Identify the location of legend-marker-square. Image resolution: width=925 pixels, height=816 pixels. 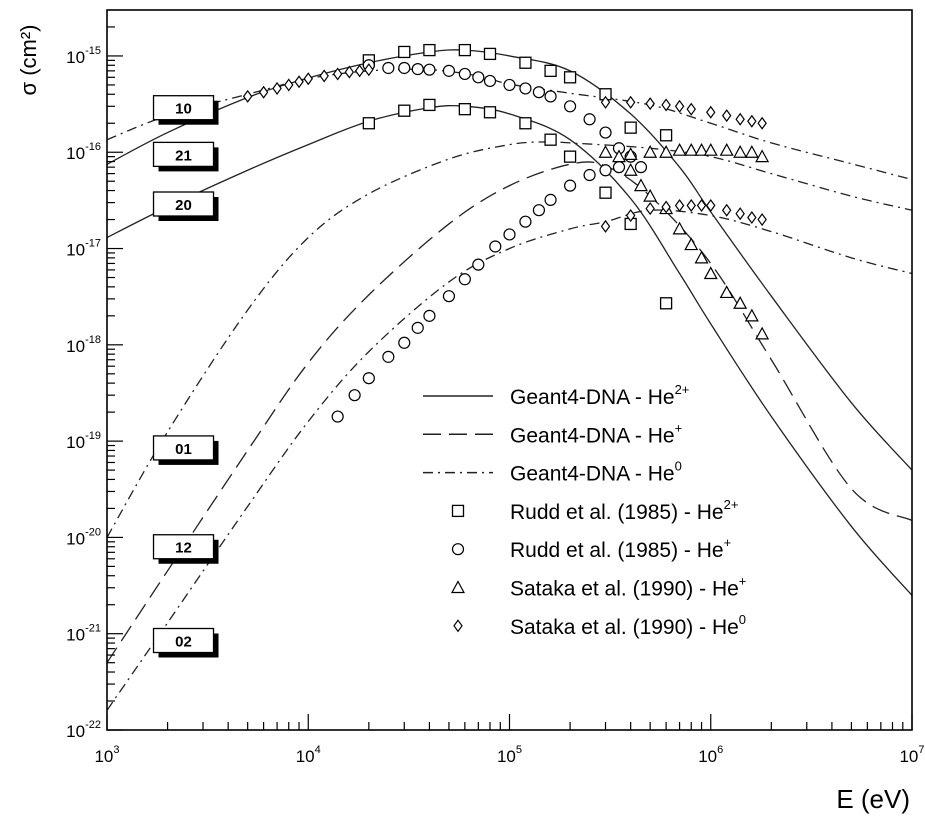
(458, 511).